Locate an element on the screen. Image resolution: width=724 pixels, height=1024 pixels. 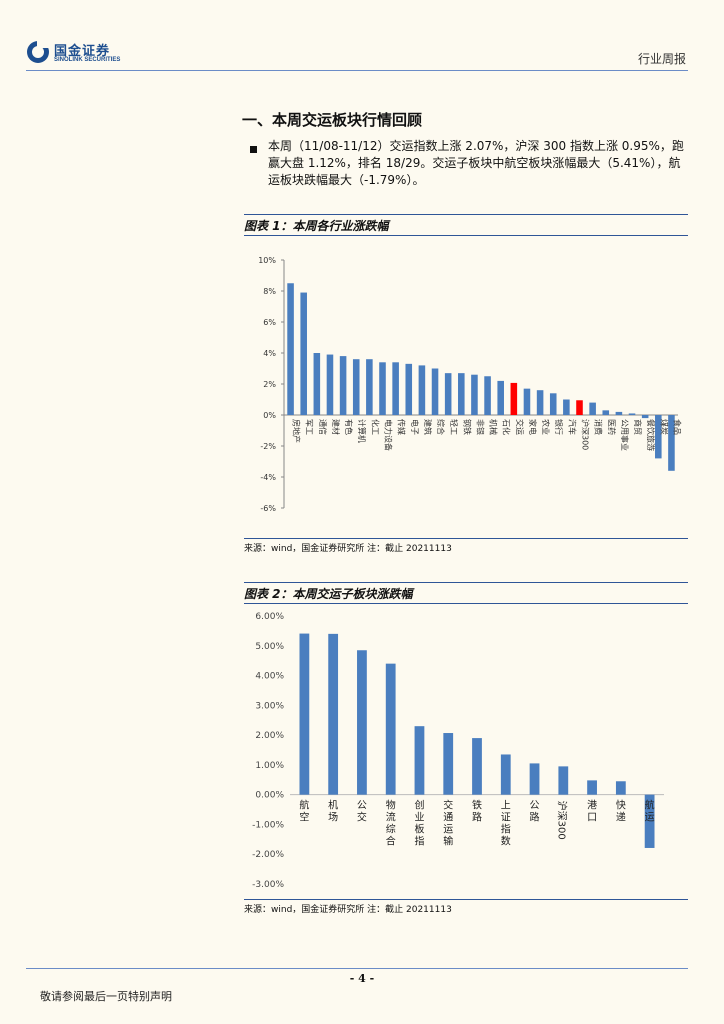
x-category-label: 上证指数 is located at coordinates (506, 824).